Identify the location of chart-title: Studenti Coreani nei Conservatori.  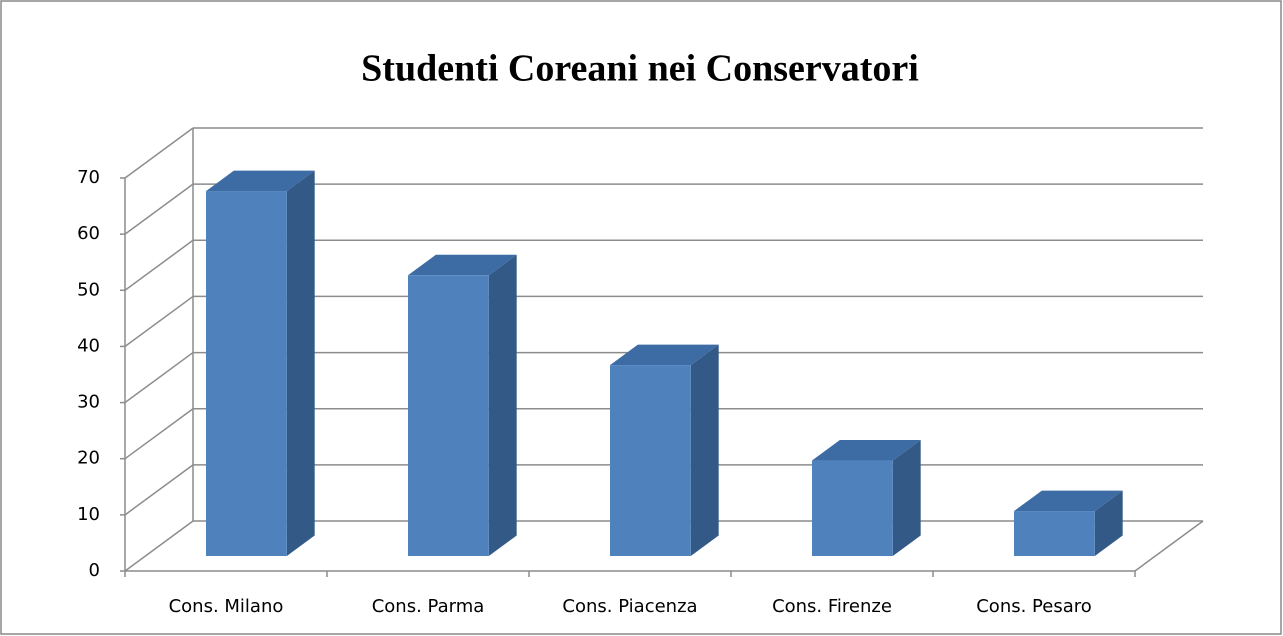
(640, 69).